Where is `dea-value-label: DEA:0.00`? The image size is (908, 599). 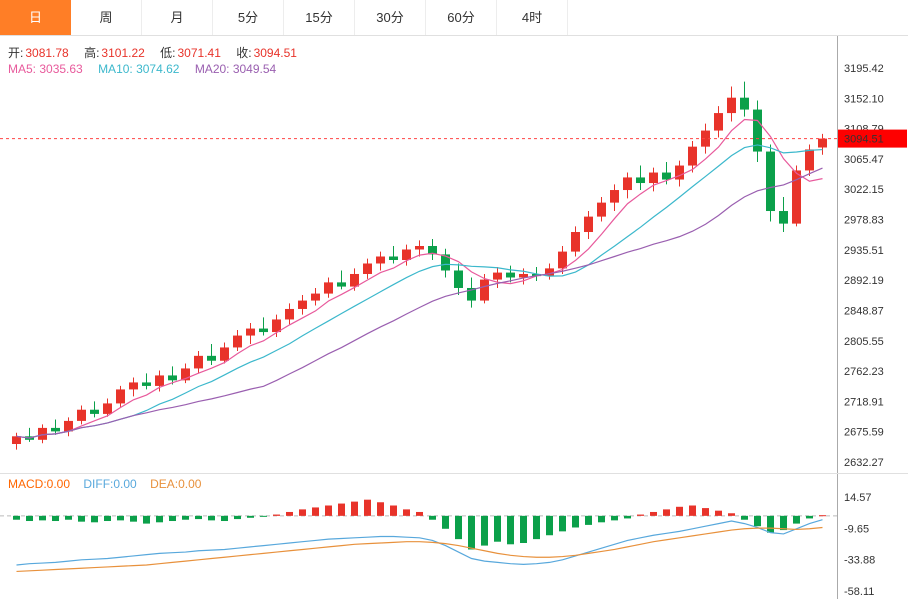
dea-value-label: DEA:0.00 is located at coordinates (176, 484).